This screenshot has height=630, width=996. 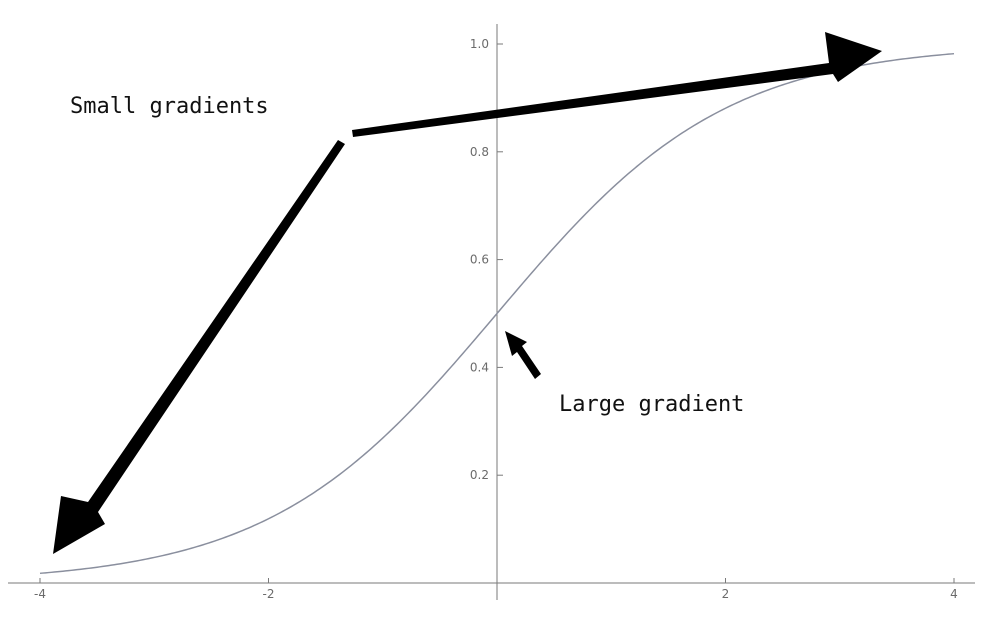 What do you see at coordinates (726, 594) in the screenshot?
I see `x-tick-label-2: 2` at bounding box center [726, 594].